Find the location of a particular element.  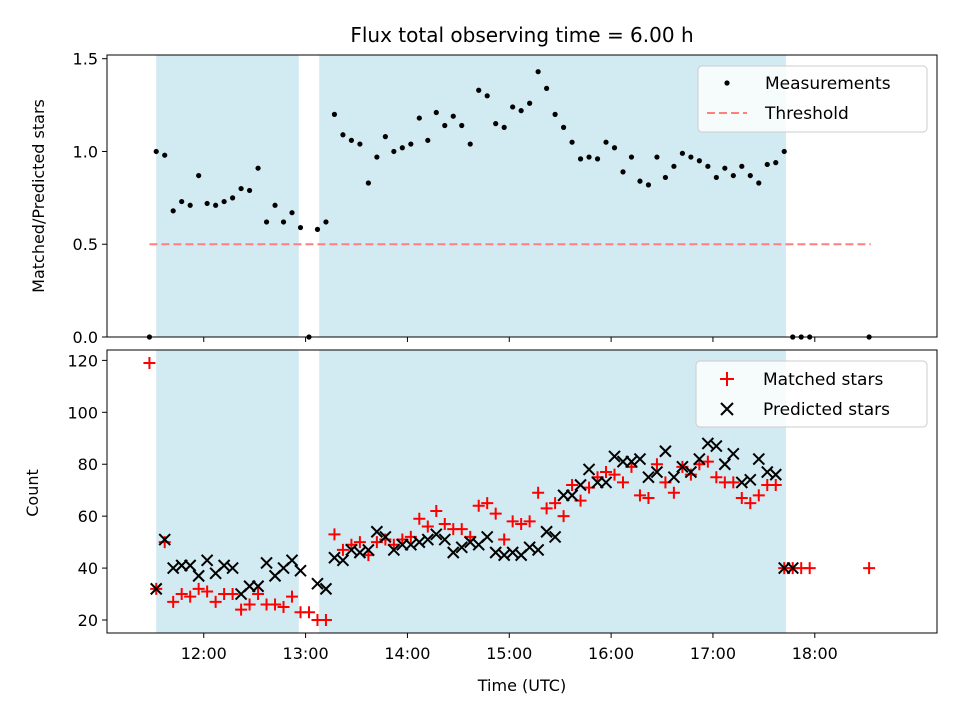

bottom-x-axis: 12:00 13:00 14:00 15:00 16:00 17:00 18:00 is located at coordinates (509, 648).